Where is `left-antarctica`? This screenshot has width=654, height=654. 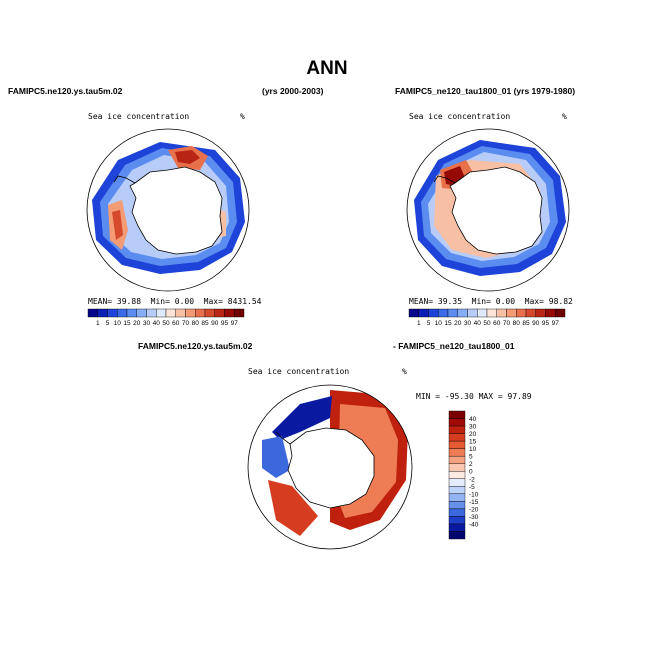
left-antarctica is located at coordinates (176, 210).